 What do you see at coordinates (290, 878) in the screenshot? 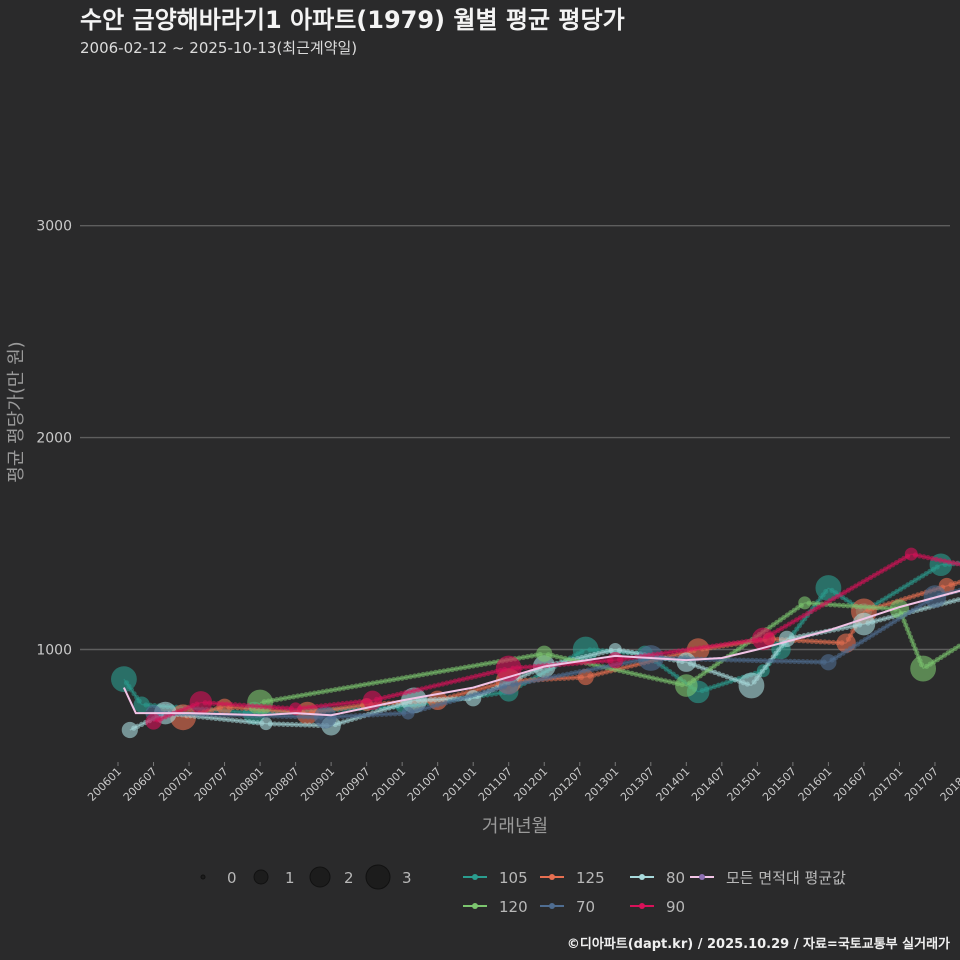
I see `legend-size-label-1: 1` at bounding box center [290, 878].